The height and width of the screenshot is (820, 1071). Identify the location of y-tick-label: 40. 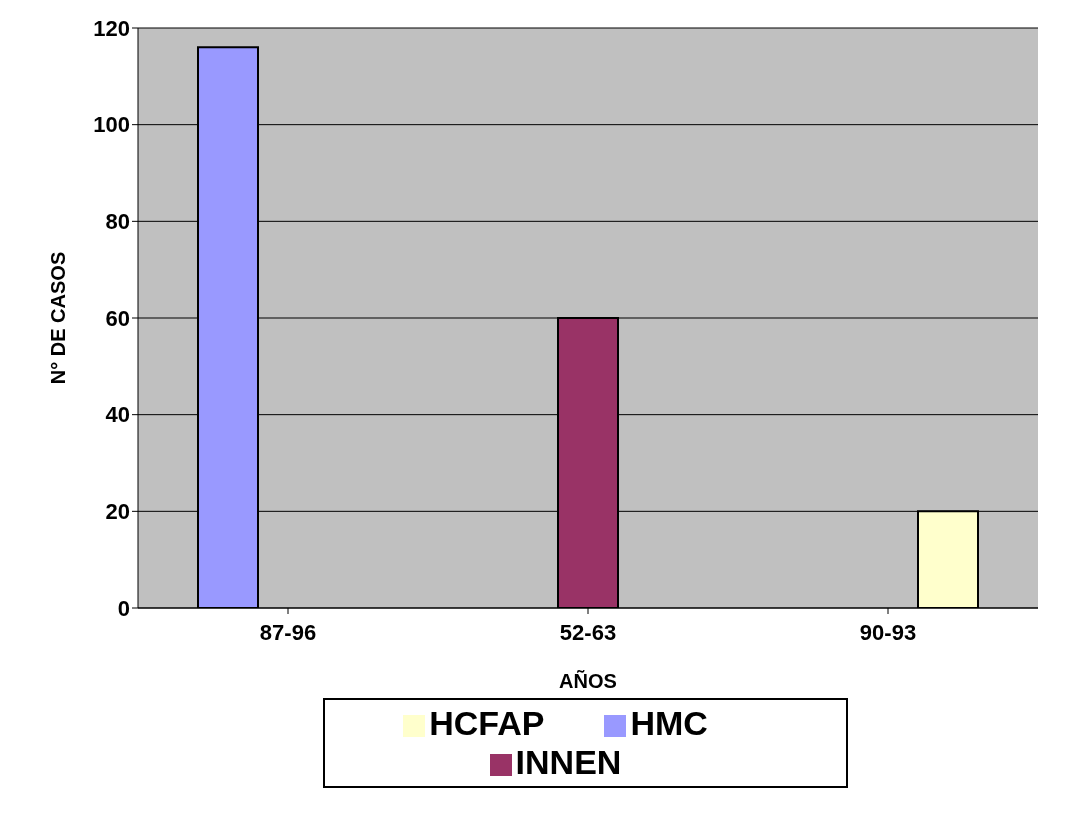
(117, 415).